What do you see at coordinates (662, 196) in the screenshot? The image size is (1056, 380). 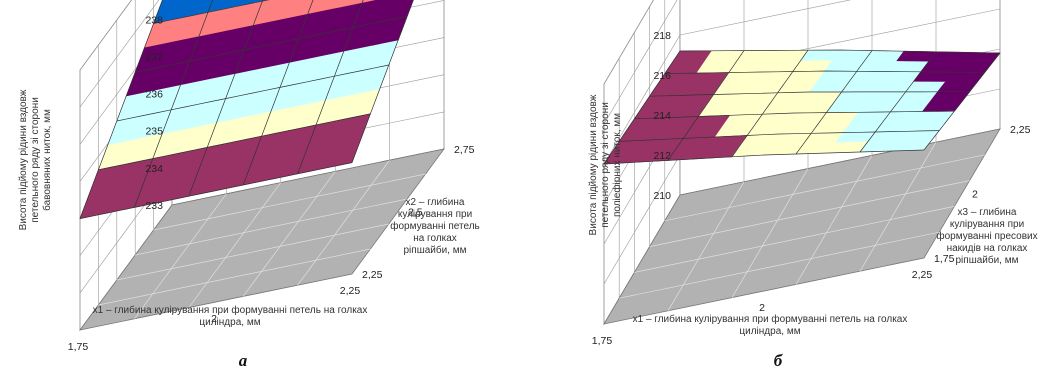 I see `z-tick-label: 210` at bounding box center [662, 196].